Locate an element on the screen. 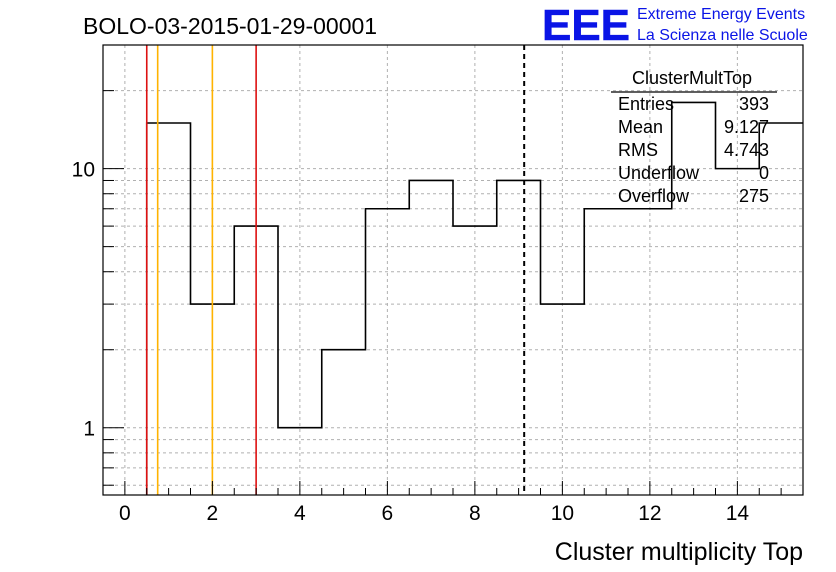  stats-label-underflow: Underflow is located at coordinates (659, 173).